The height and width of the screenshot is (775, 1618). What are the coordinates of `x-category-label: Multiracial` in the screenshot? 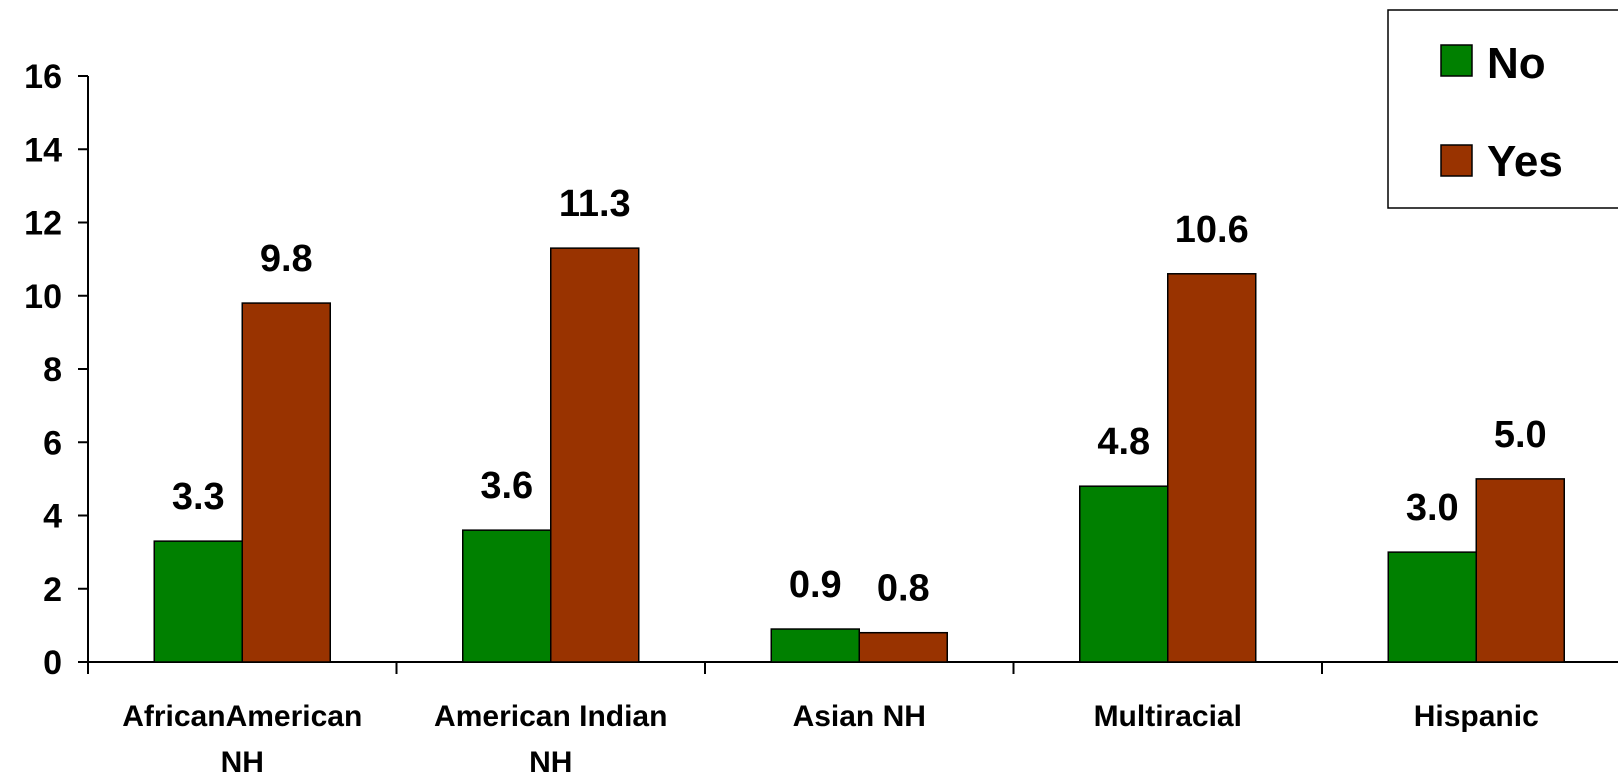 It's located at (1168, 716).